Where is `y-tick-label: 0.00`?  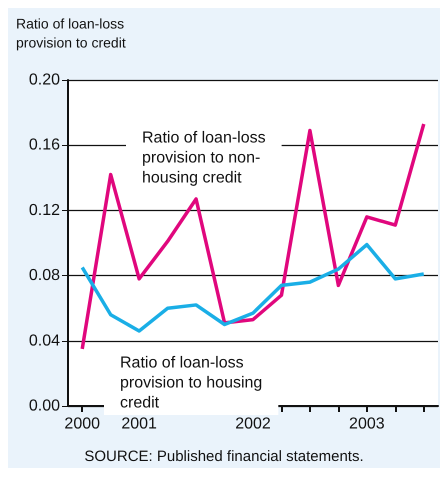 y-tick-label: 0.00 is located at coordinates (44, 406).